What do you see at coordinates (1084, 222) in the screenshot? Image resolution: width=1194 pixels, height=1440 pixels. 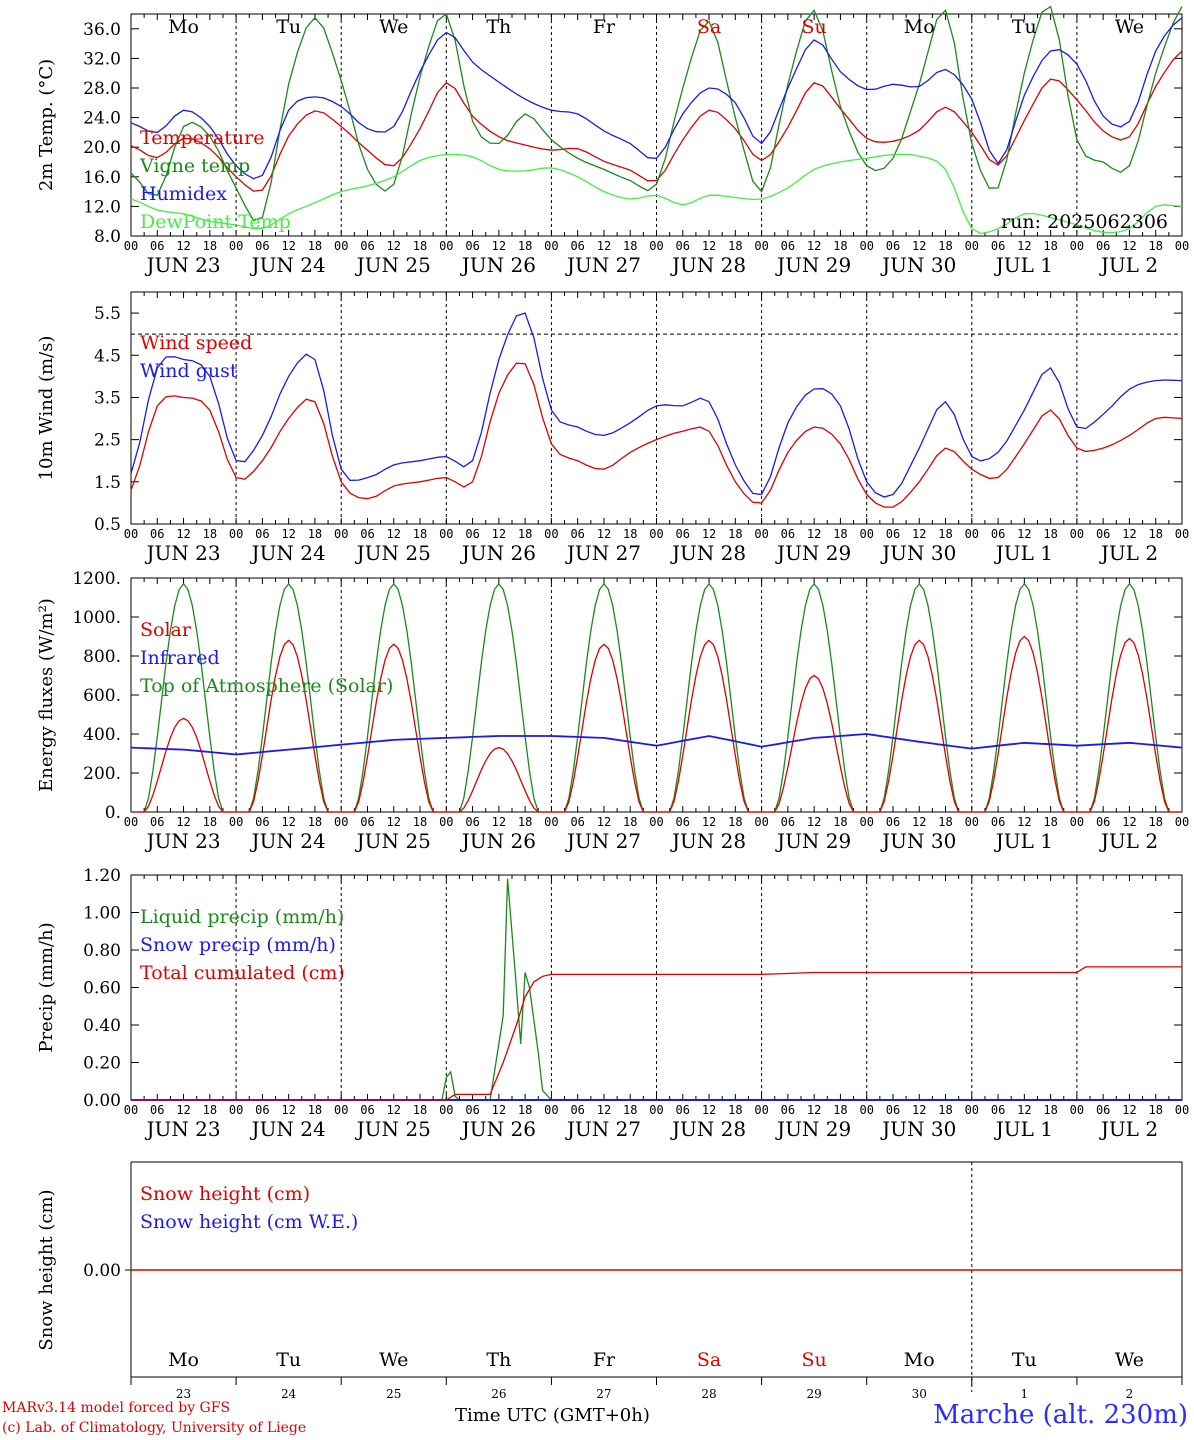 I see `run-annotation: run: 2025062306` at bounding box center [1084, 222].